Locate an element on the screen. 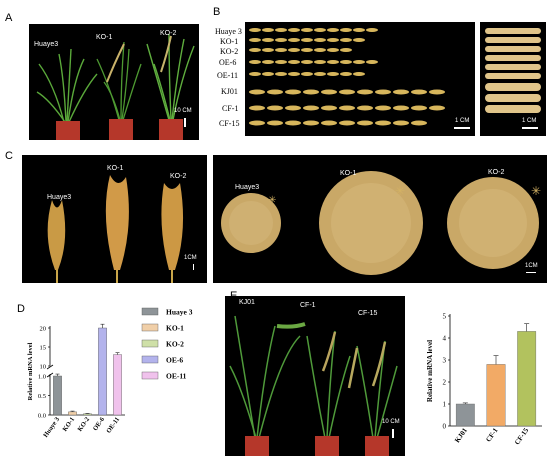  panel-a-photo: Huaye3 KO-1 KO-2 10 CM is located at coordinates (114, 82).